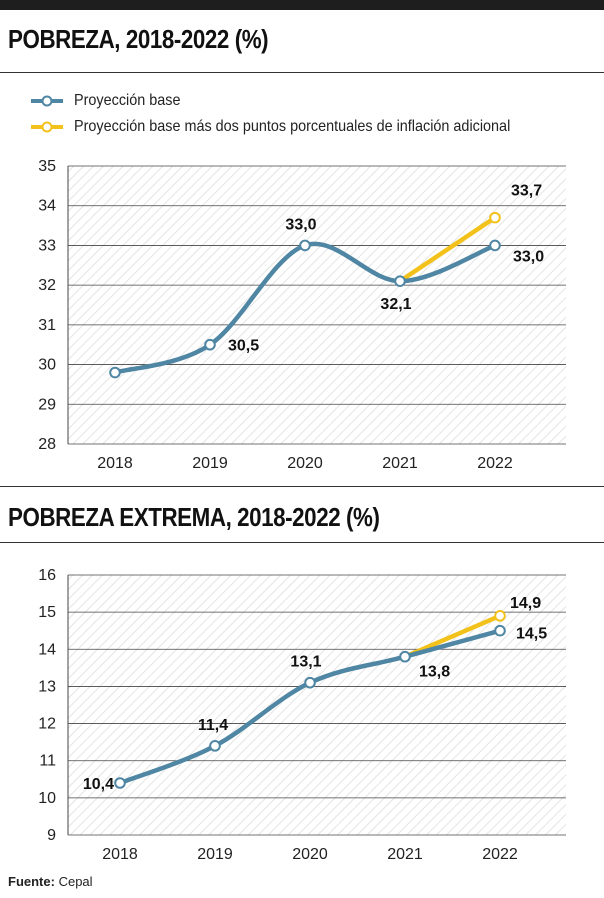 The image size is (604, 898). Describe the element at coordinates (194, 517) in the screenshot. I see `chart-title-extreme-poverty: POBREZA EXTREMA, 2018-2022 (%)` at that location.